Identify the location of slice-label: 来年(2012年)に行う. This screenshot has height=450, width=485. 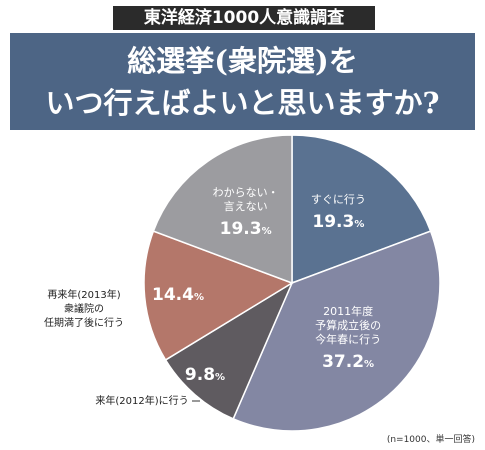
(141, 400).